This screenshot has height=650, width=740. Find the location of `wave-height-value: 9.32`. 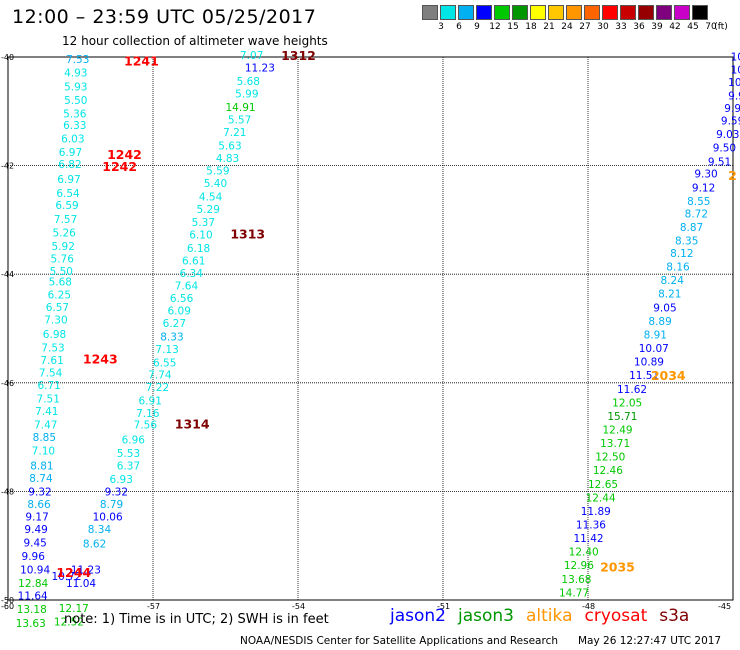

wave-height-value: 9.32 is located at coordinates (116, 492).